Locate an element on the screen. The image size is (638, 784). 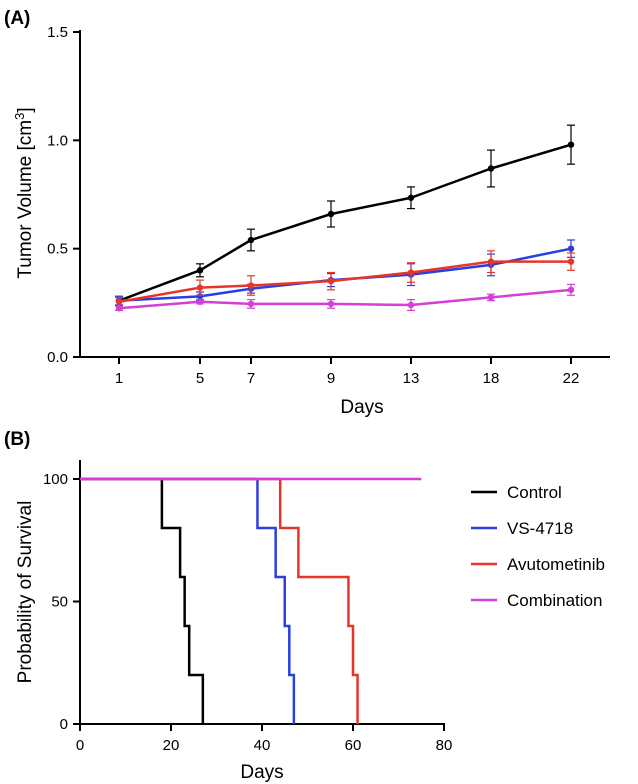
survival-curve-control is located at coordinates (142, 600).